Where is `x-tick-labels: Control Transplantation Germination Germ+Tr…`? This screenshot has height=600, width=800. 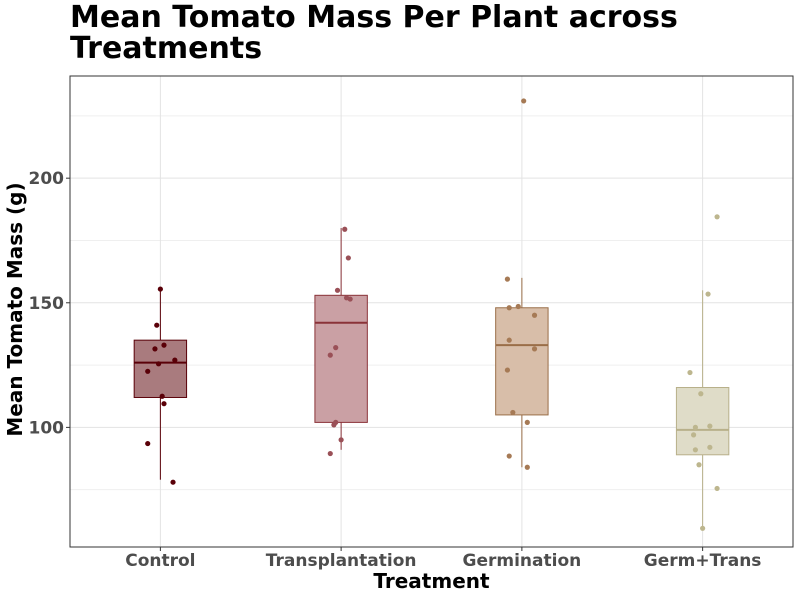
x-tick-labels: Control Transplantation Germination Germ+Tr… is located at coordinates (443, 559).